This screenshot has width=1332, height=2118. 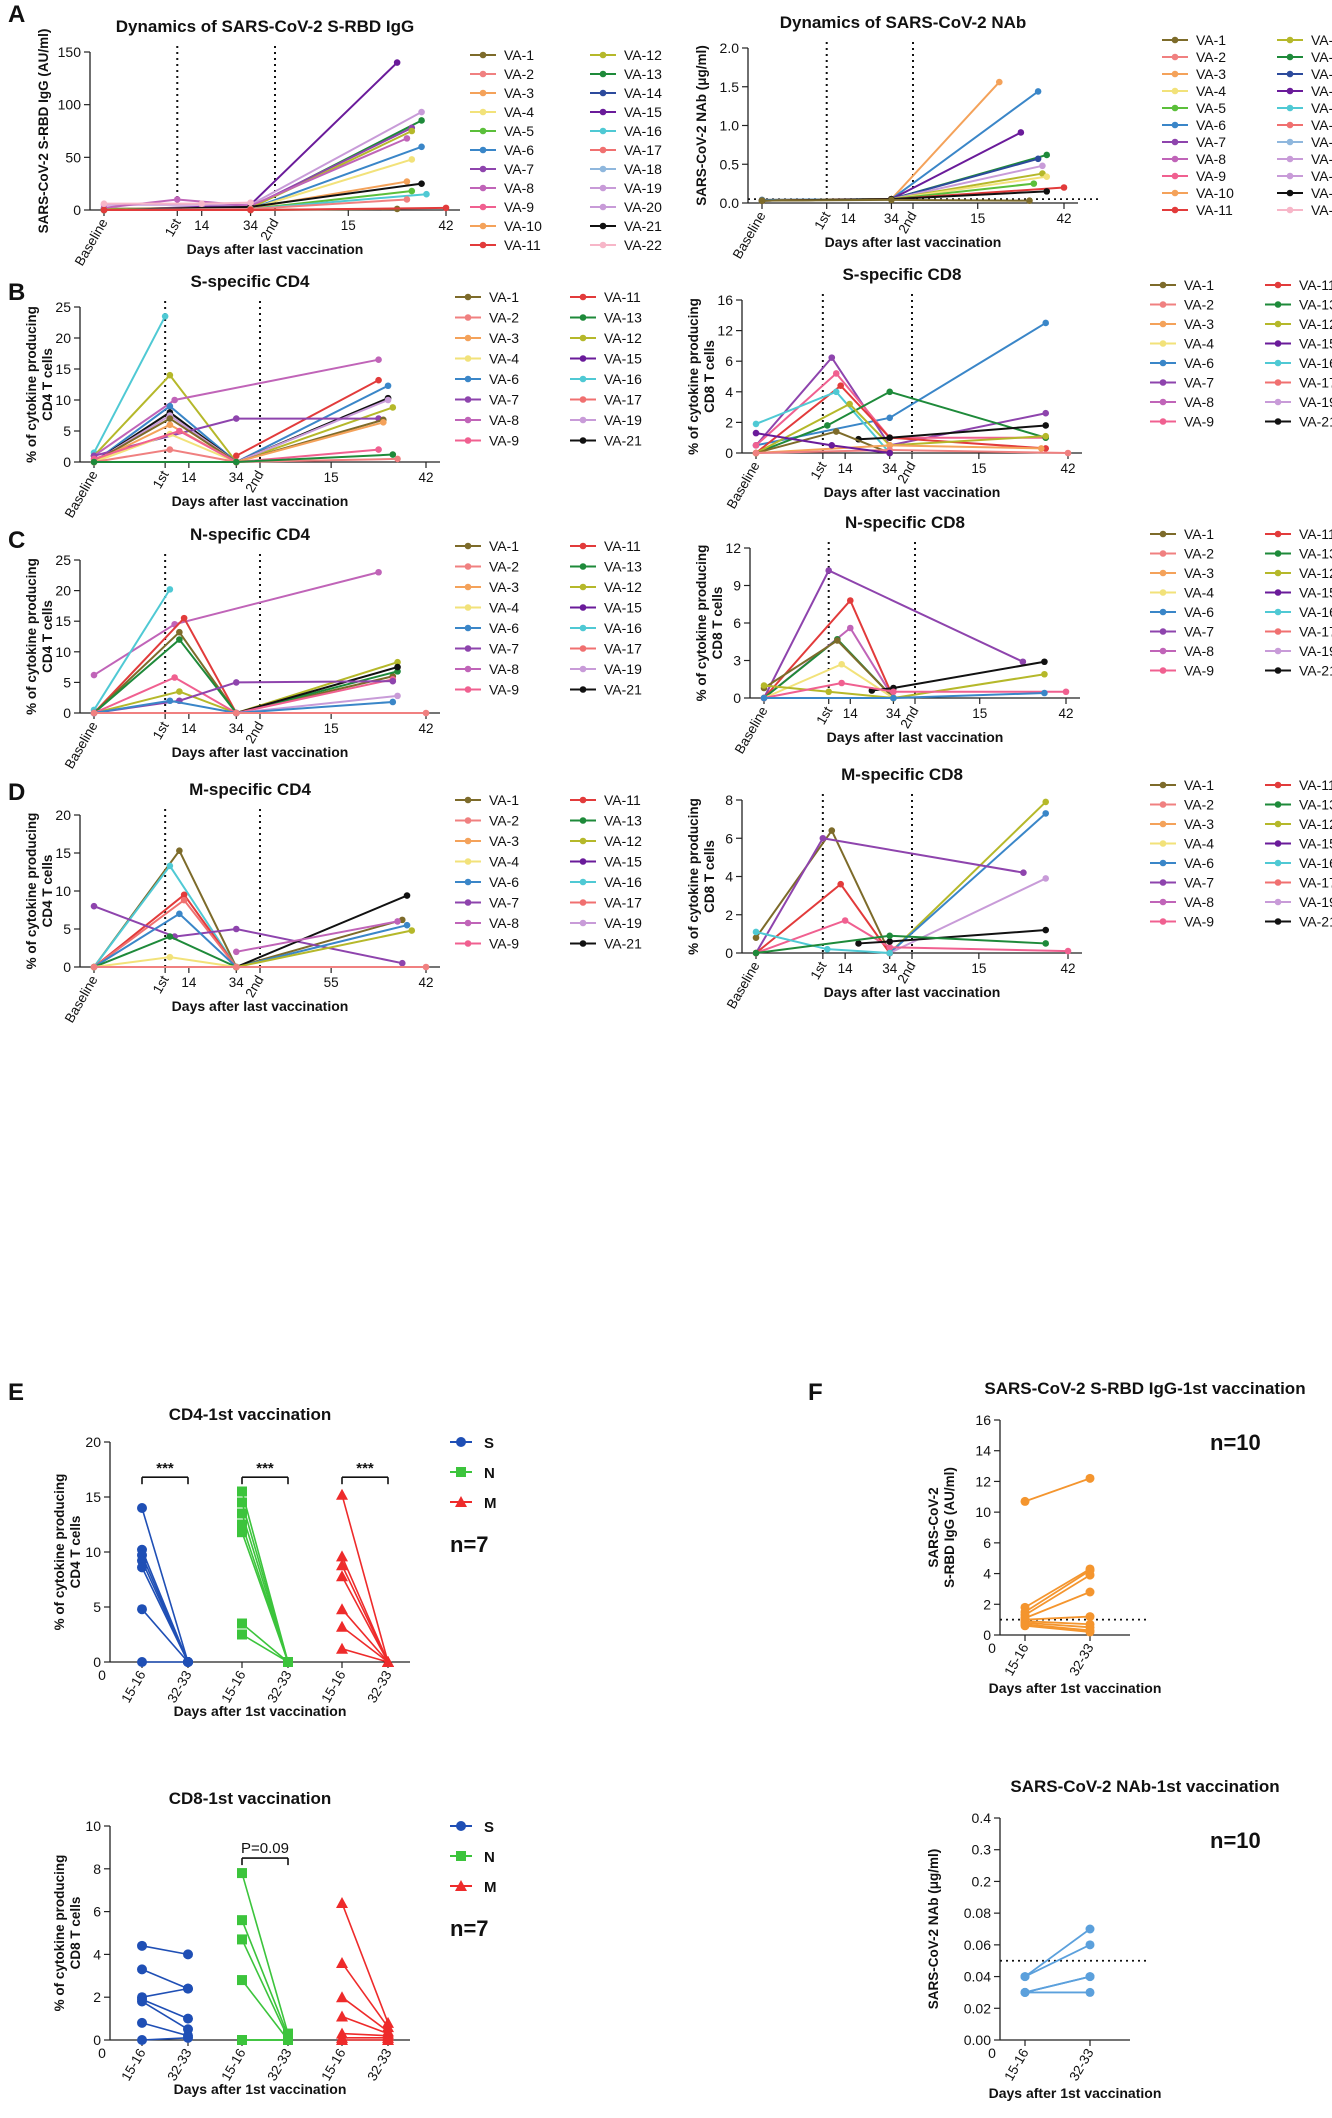 What do you see at coordinates (987, 1574) in the screenshot?
I see `y-tick-label: 4` at bounding box center [987, 1574].